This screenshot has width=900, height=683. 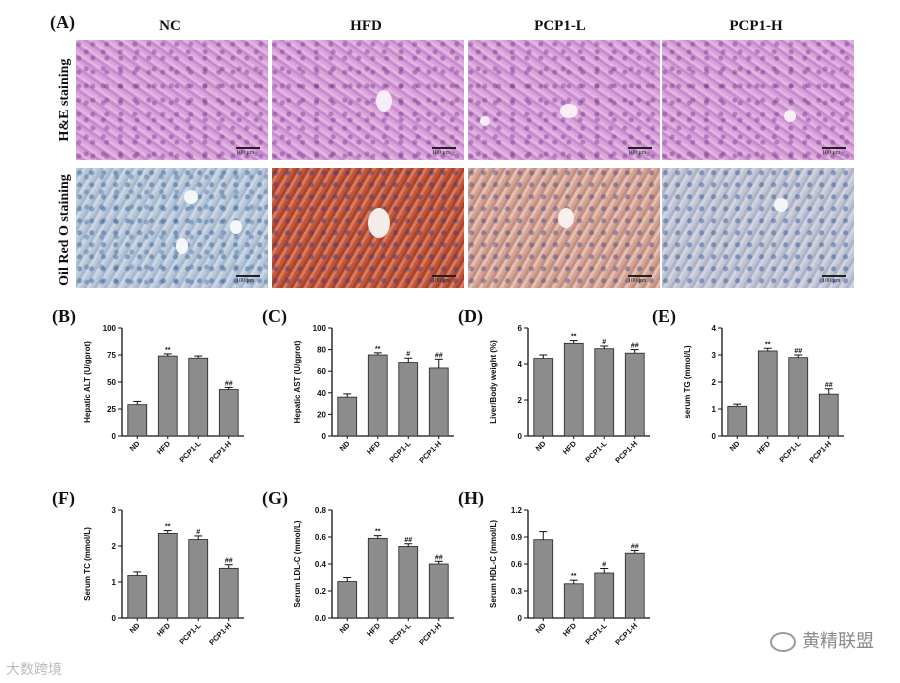 What do you see at coordinates (493, 382) in the screenshot?
I see `y-axis-label: Liver/Body weight (%)` at bounding box center [493, 382].